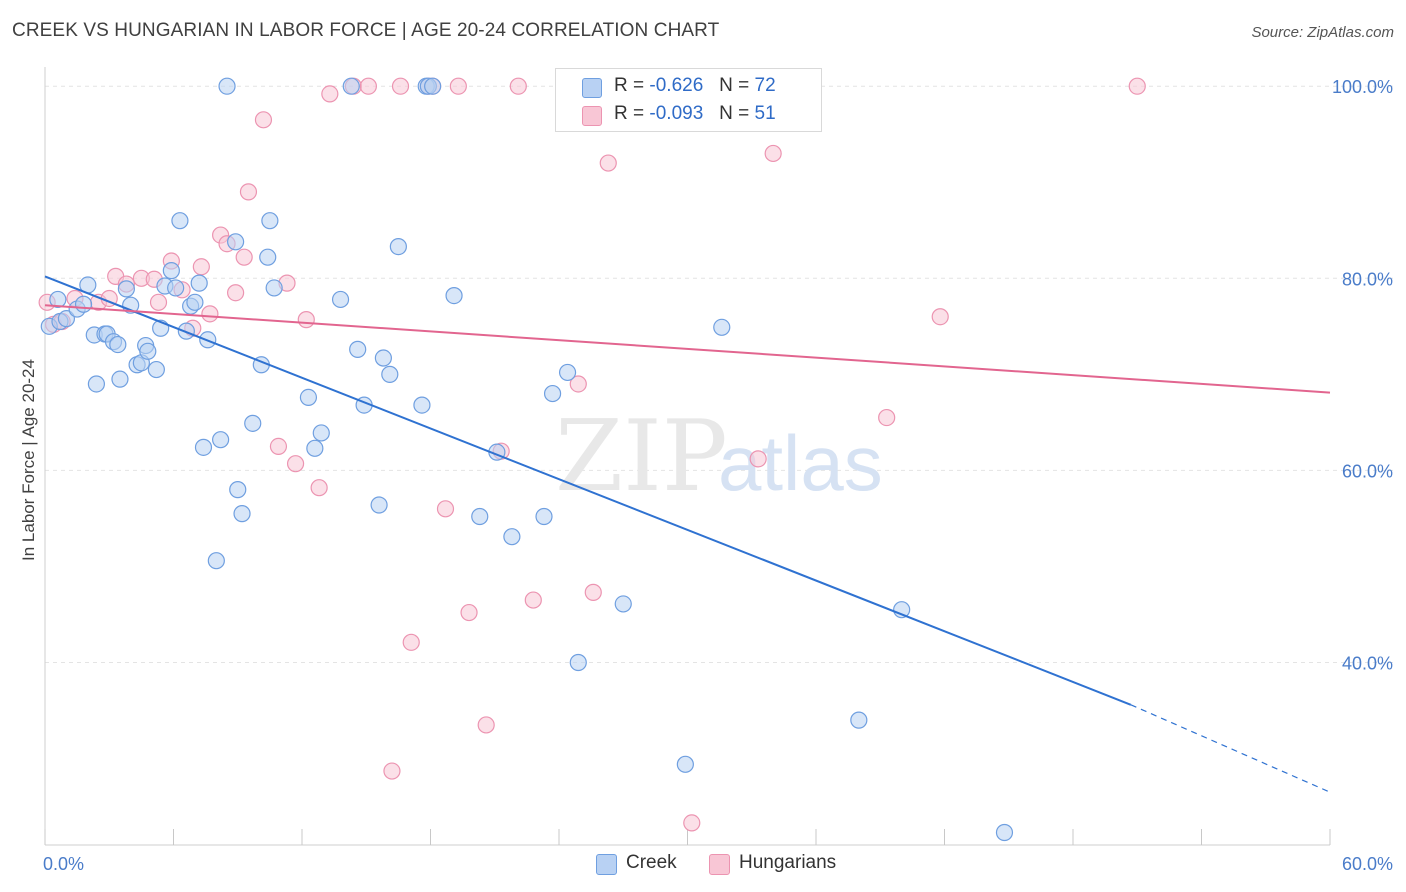 This screenshot has height=892, width=1406. What do you see at coordinates (1230, 748) in the screenshot?
I see `creek-trend-extension` at bounding box center [1230, 748].